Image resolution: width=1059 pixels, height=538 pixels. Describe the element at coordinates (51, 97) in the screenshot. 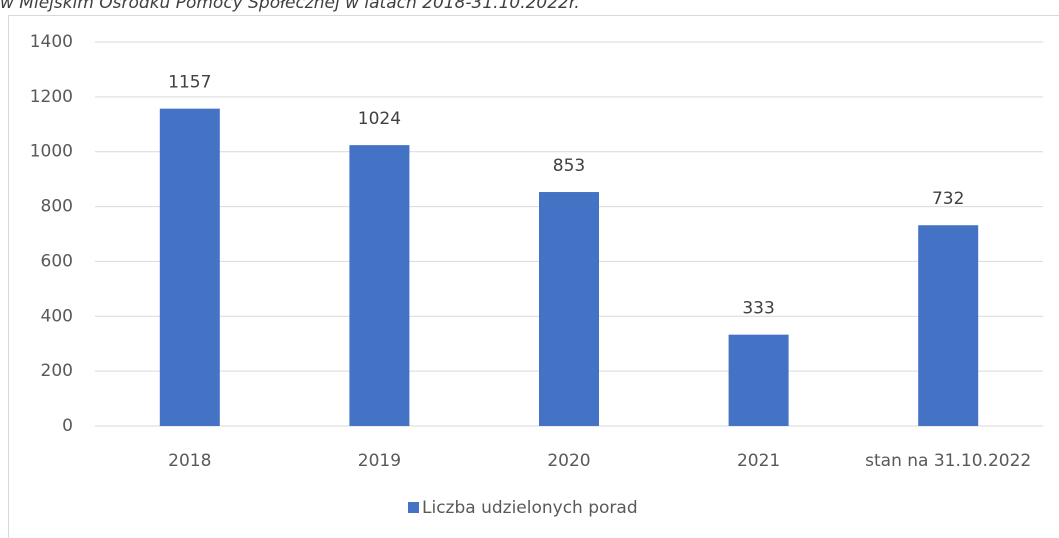

I see `y-tick-label: 1200` at that location.